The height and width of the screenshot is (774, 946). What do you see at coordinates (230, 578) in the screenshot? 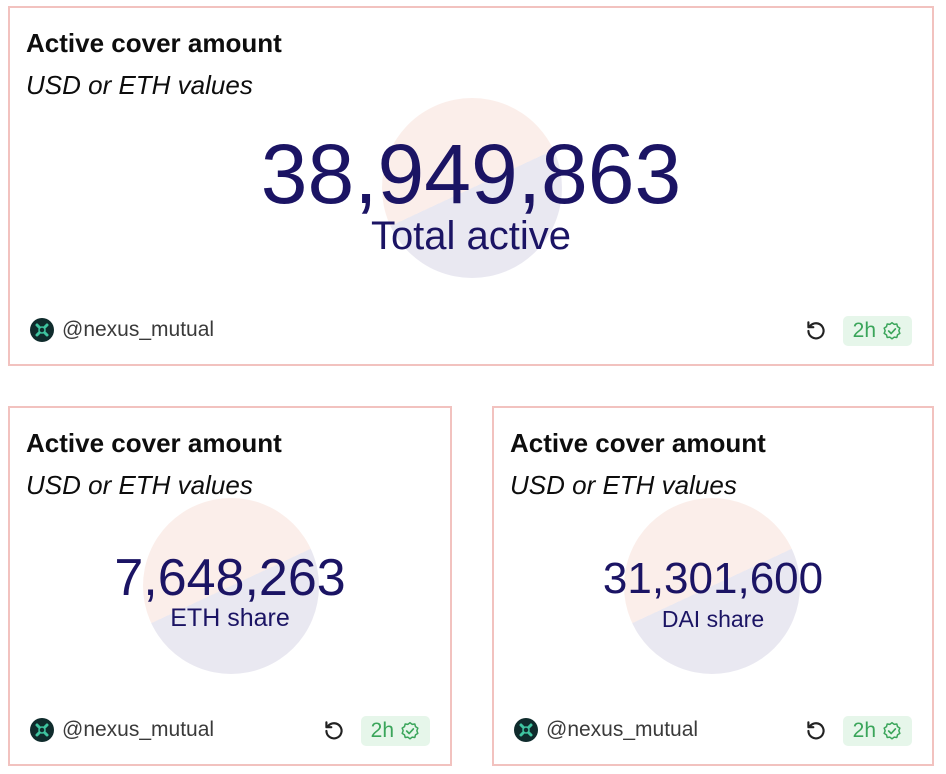
I see `counter-value: 7,648,263` at bounding box center [230, 578].